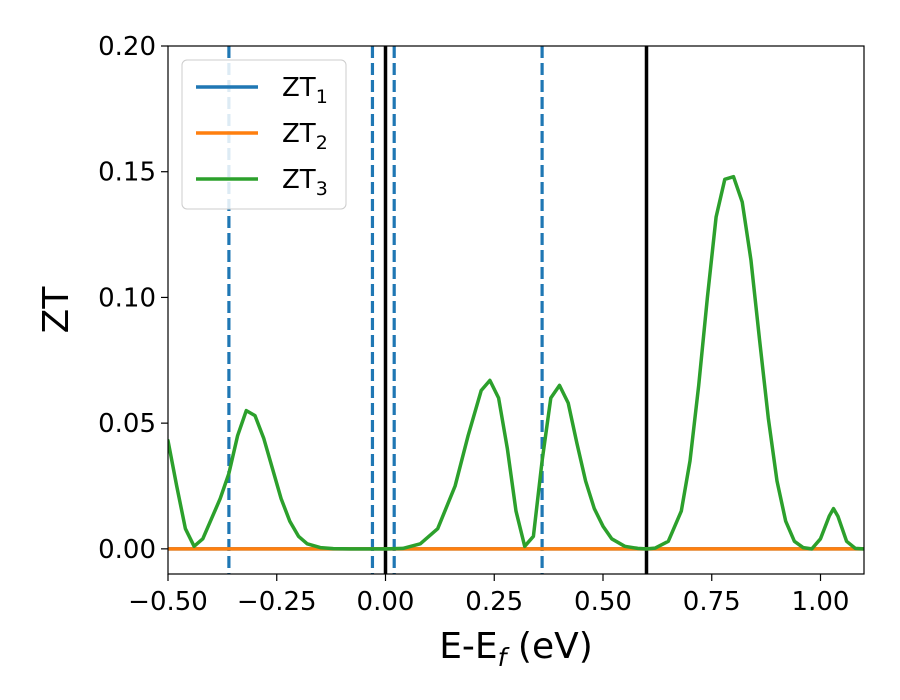 This screenshot has width=900, height=700. Describe the element at coordinates (549, 646) in the screenshot. I see `x-axis-label-suffix: (eV)` at that location.